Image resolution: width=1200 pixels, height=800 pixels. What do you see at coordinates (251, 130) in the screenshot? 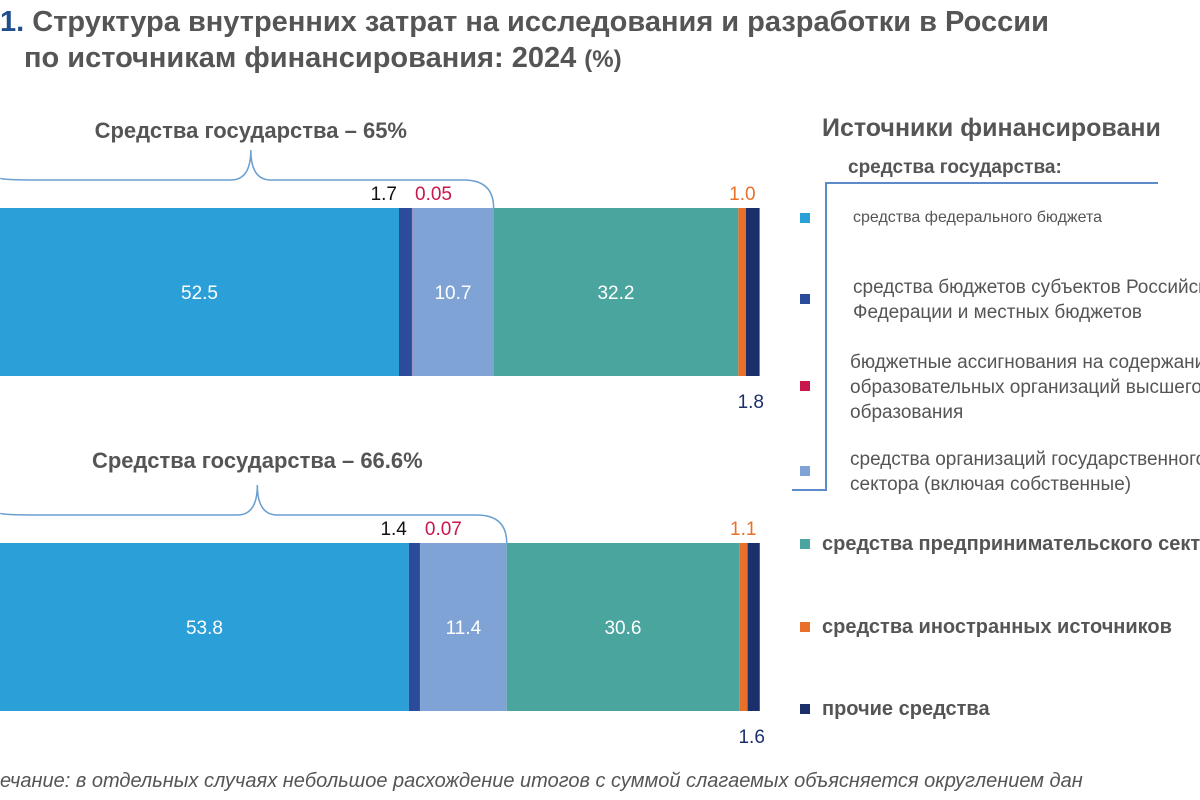
I see `group-label: Средства государства – 65%` at bounding box center [251, 130].